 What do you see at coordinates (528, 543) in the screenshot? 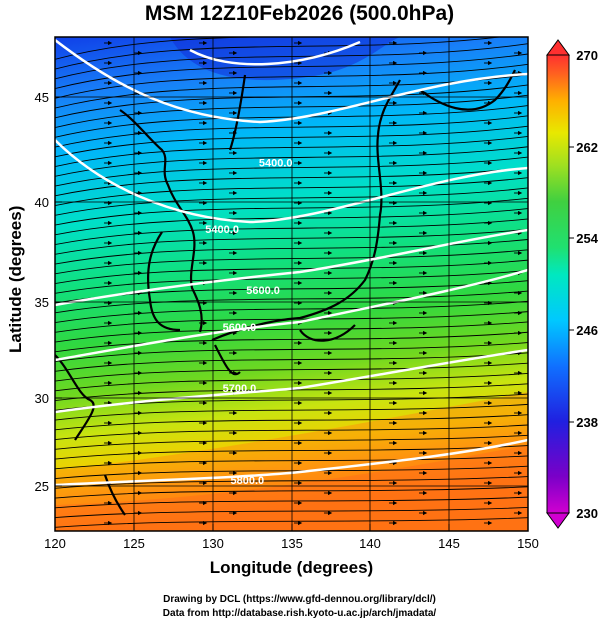
I see `x-tick-label: 150` at bounding box center [528, 543].